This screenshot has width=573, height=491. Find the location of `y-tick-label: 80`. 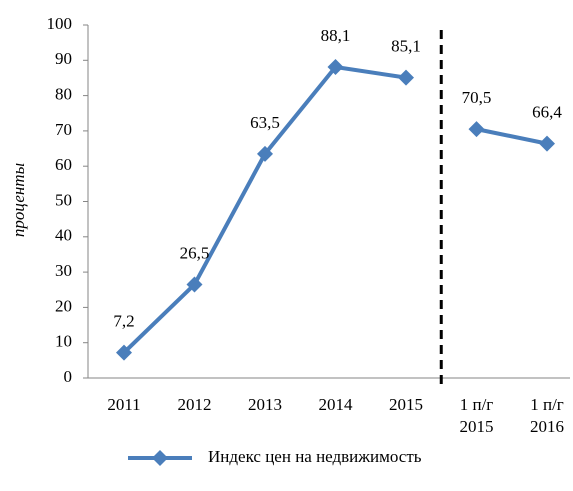

y-tick-label: 80 is located at coordinates (63, 94).